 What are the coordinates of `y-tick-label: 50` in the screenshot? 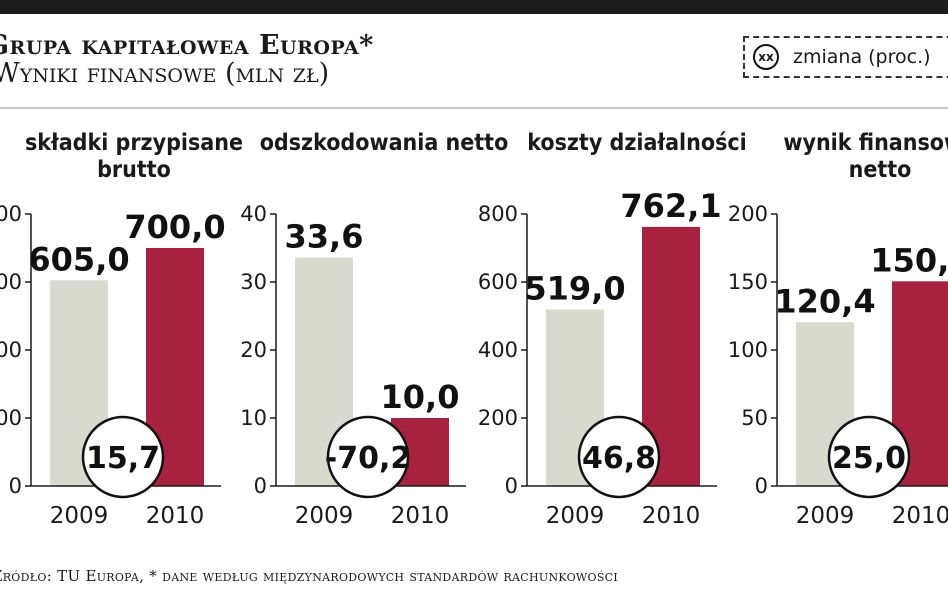 It's located at (754, 418).